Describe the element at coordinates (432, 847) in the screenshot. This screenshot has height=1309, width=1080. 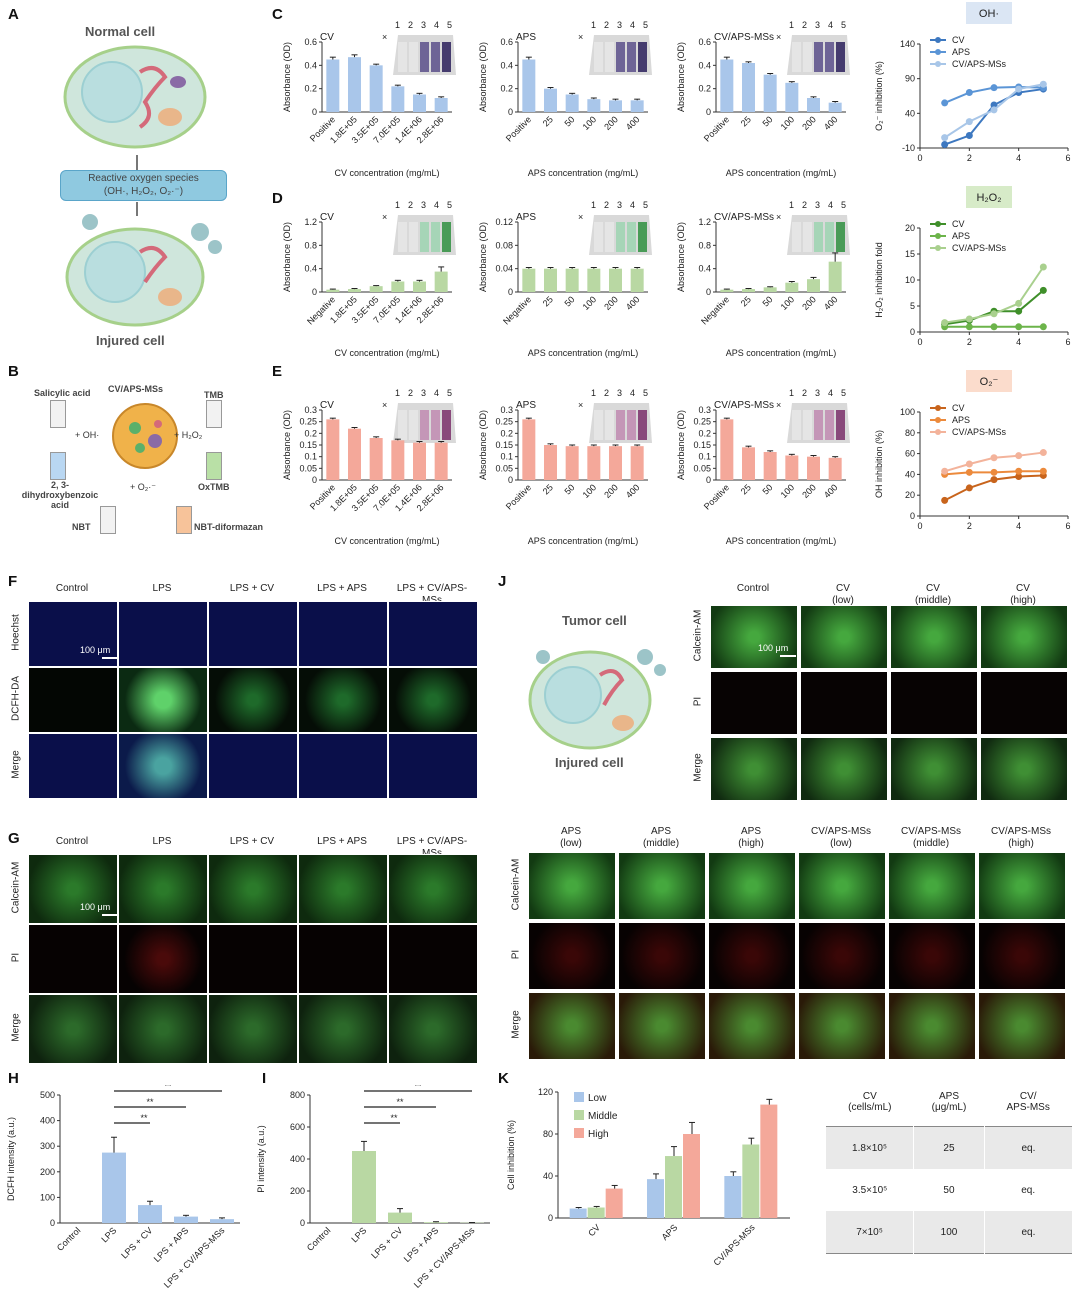
I see `column-header: LPS + CV/APS-MSs` at that location.